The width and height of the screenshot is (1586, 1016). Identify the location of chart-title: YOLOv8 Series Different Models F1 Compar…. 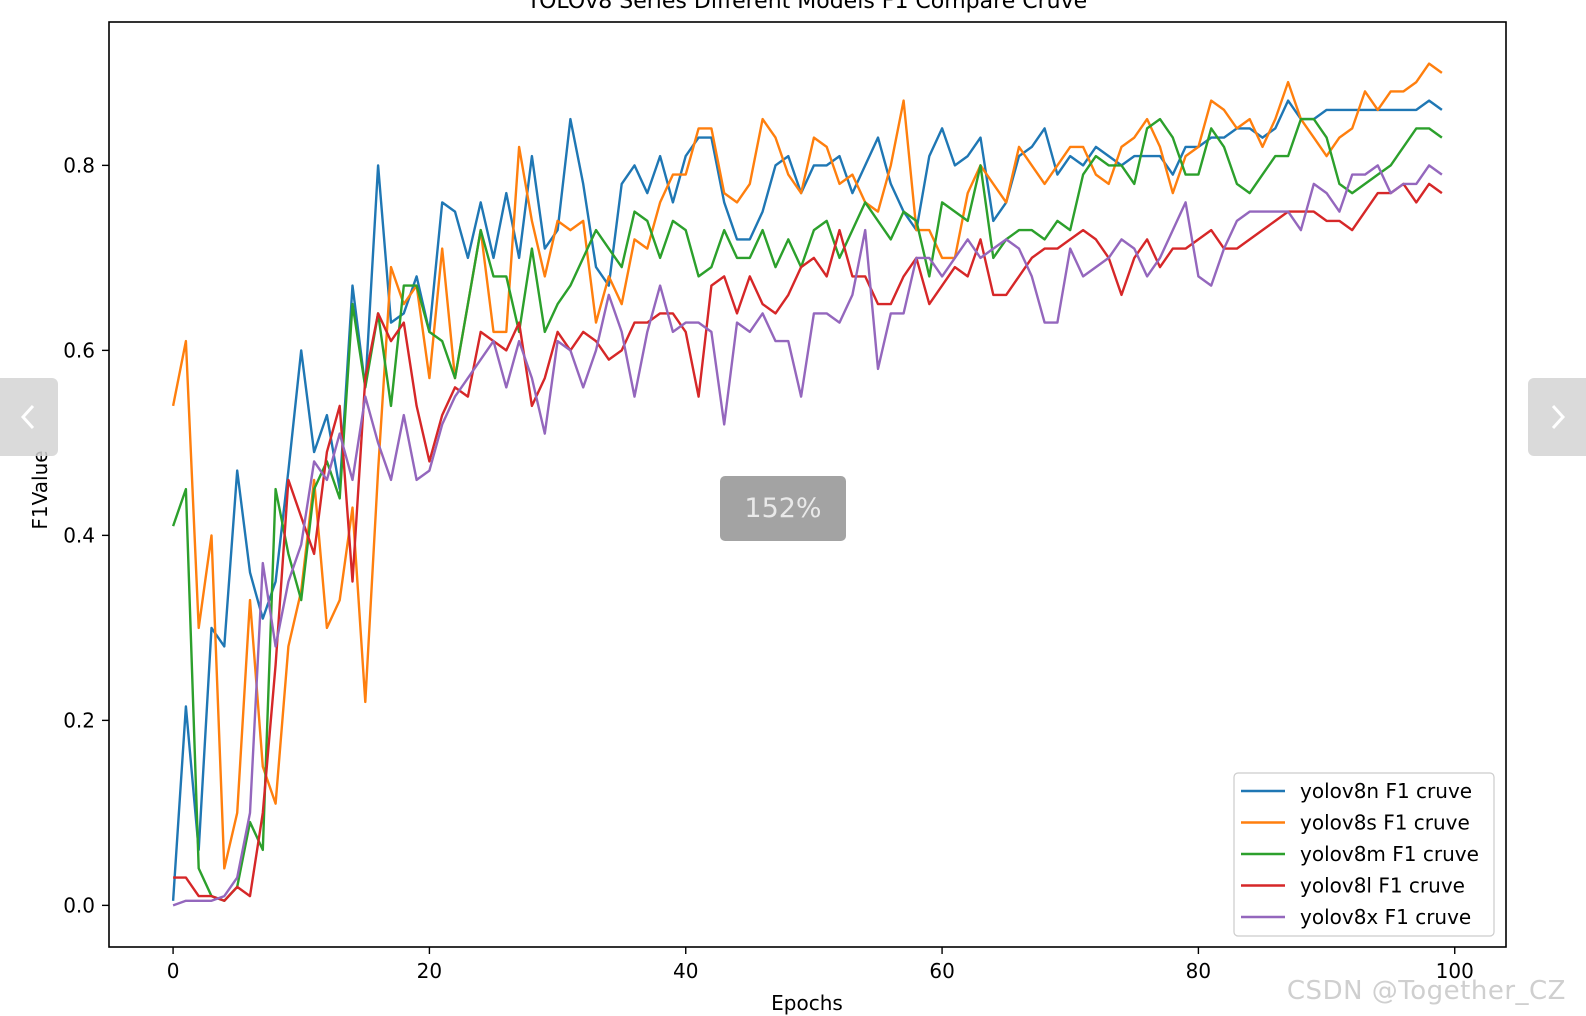
(806, 7).